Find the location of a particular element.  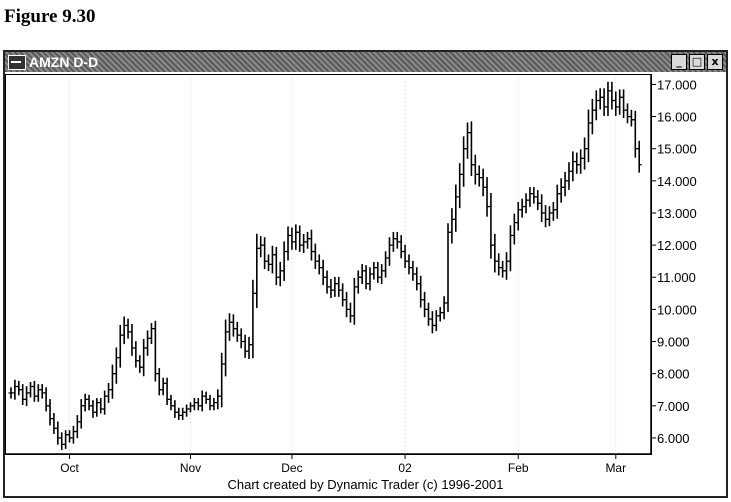

maximize-button: □ is located at coordinates (697, 62).